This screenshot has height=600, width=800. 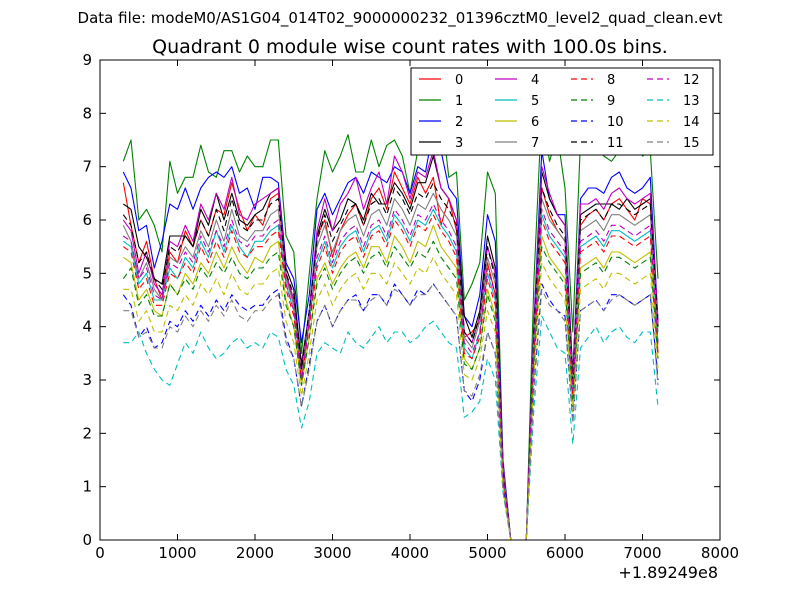 What do you see at coordinates (87, 433) in the screenshot?
I see `y-tick-label: 2` at bounding box center [87, 433].